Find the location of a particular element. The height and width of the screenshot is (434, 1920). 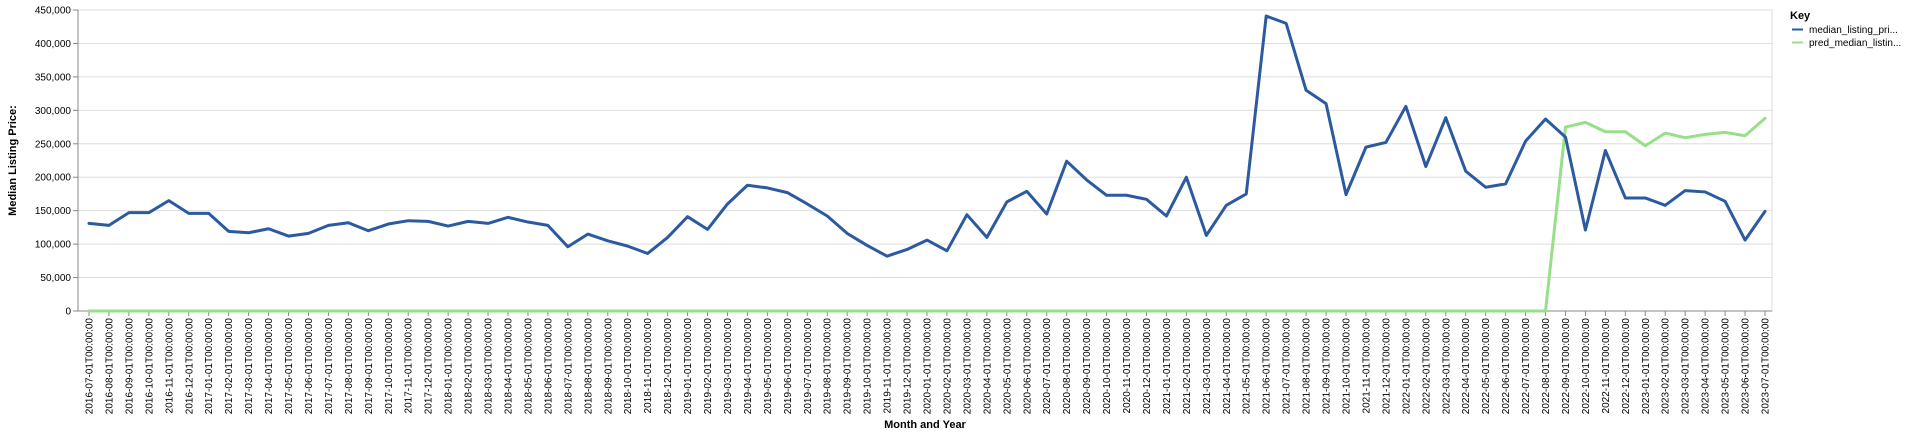

x-tick-label: 2021-06-01T00:00:00 is located at coordinates (1267, 366).